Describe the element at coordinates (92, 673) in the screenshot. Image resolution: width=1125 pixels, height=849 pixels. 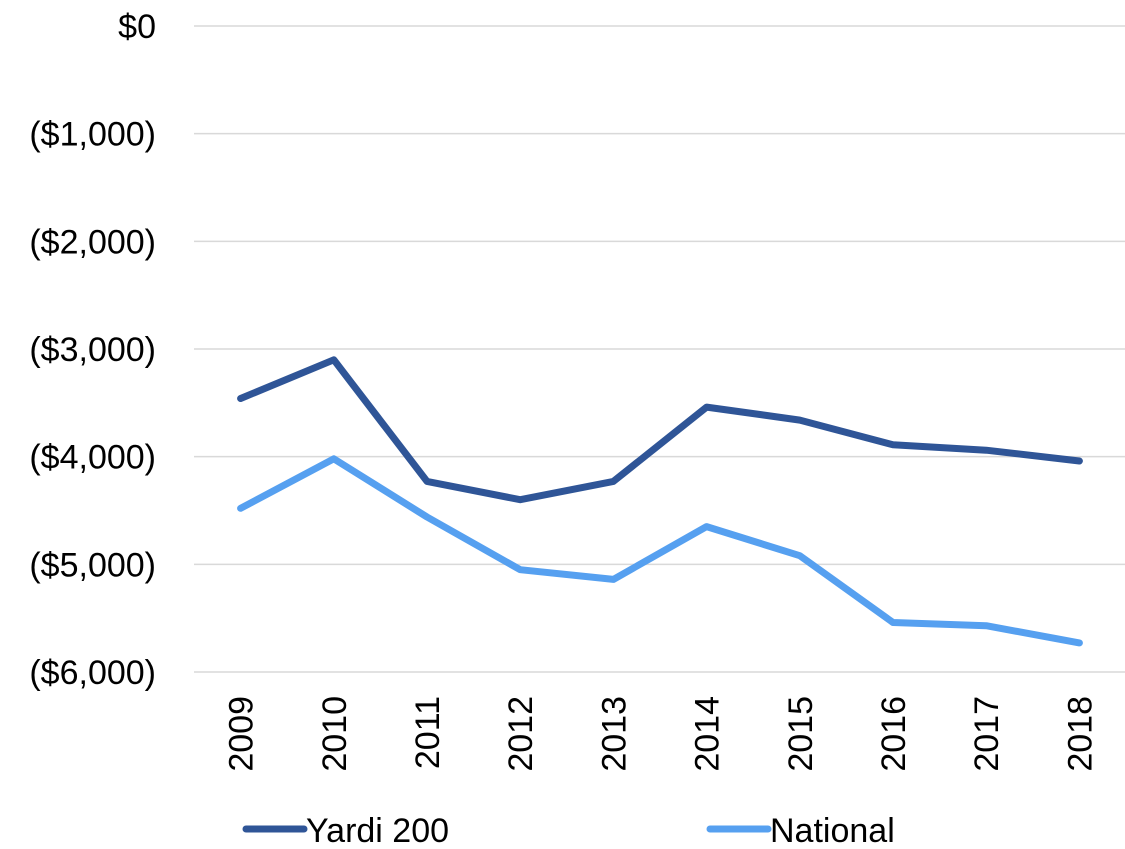
I see `y-tick-label: ($6,000)` at that location.